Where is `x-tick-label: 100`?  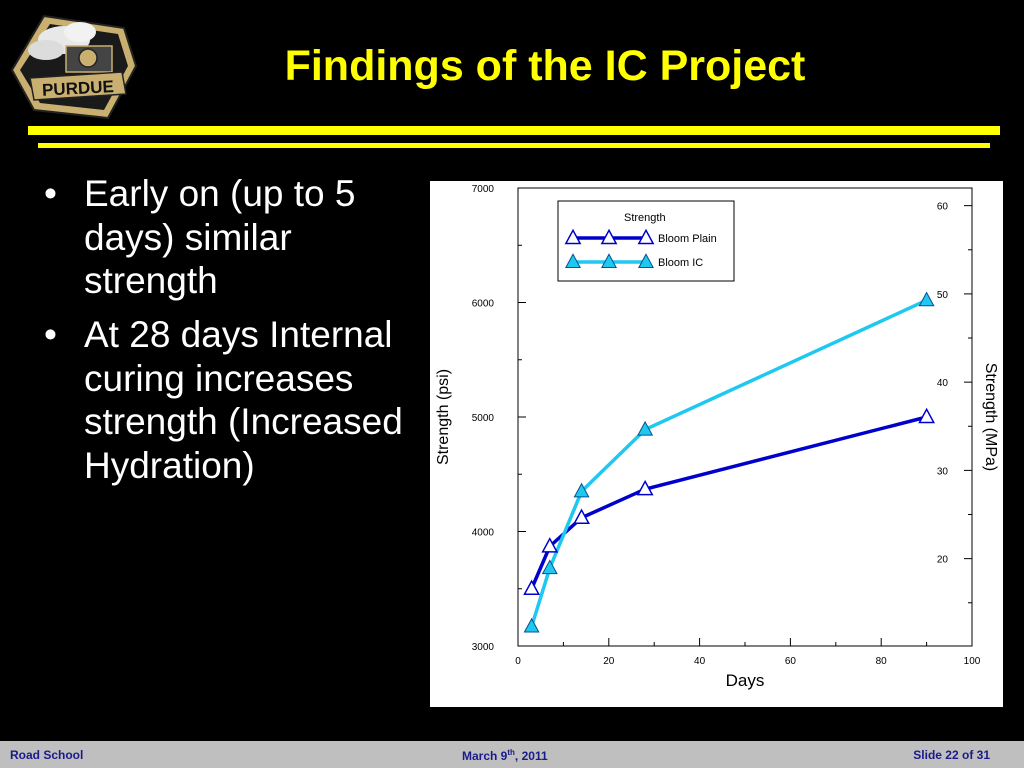
x-tick-label: 100 is located at coordinates (972, 661).